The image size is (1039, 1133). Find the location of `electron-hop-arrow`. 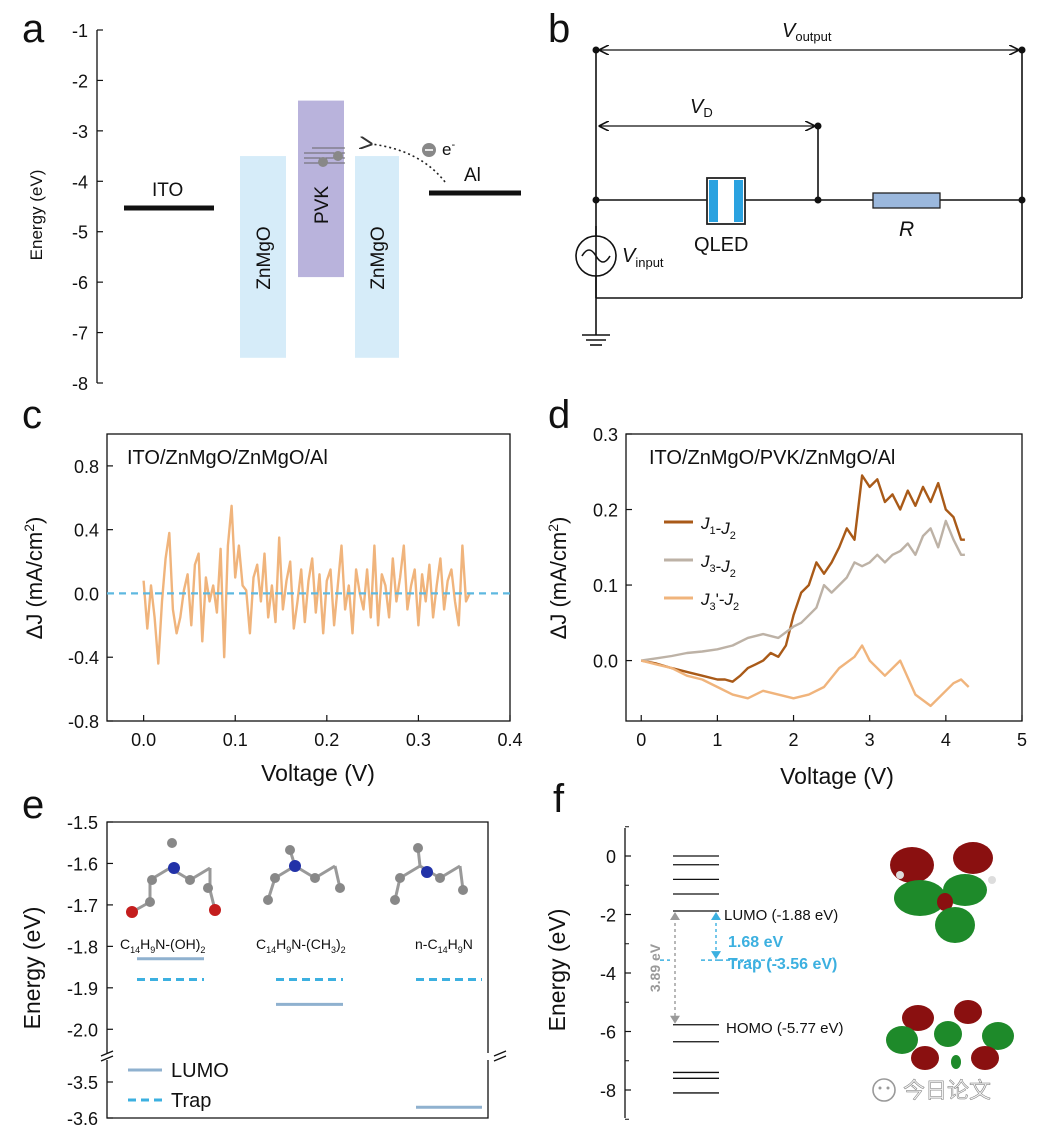

electron-hop-arrow is located at coordinates (408, 163).